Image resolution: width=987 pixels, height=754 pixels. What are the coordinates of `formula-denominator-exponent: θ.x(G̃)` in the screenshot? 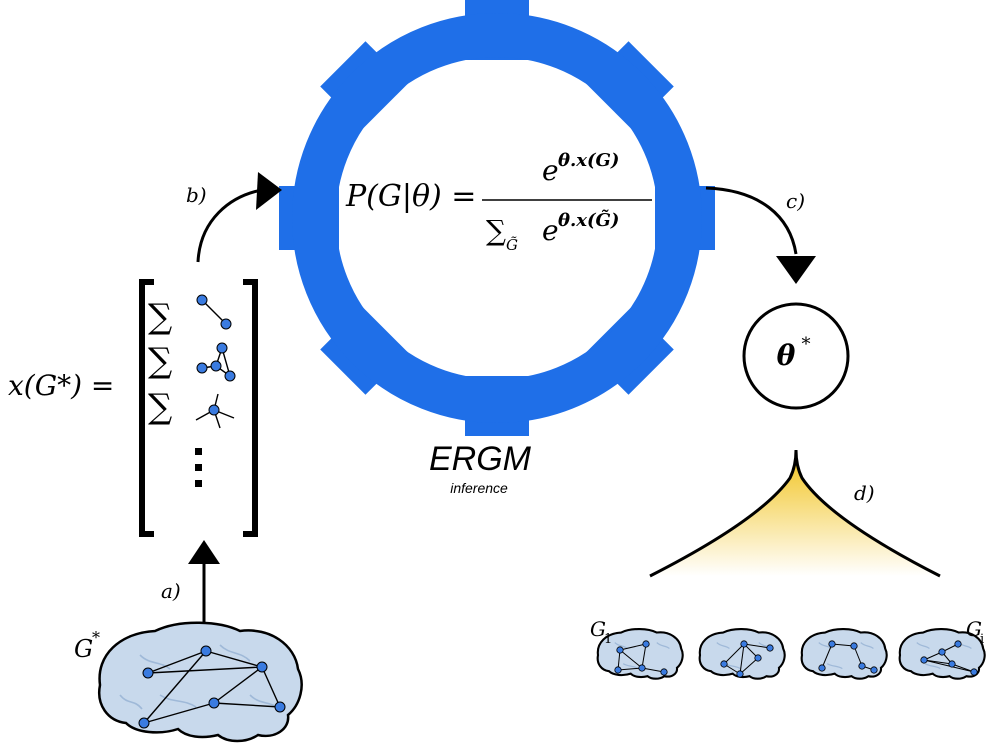 It's located at (588, 220).